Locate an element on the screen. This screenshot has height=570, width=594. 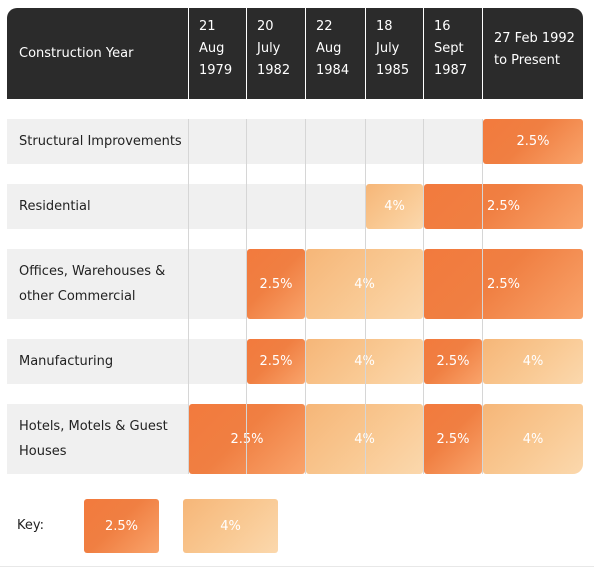
text-line: 1979 is located at coordinates (216, 70).